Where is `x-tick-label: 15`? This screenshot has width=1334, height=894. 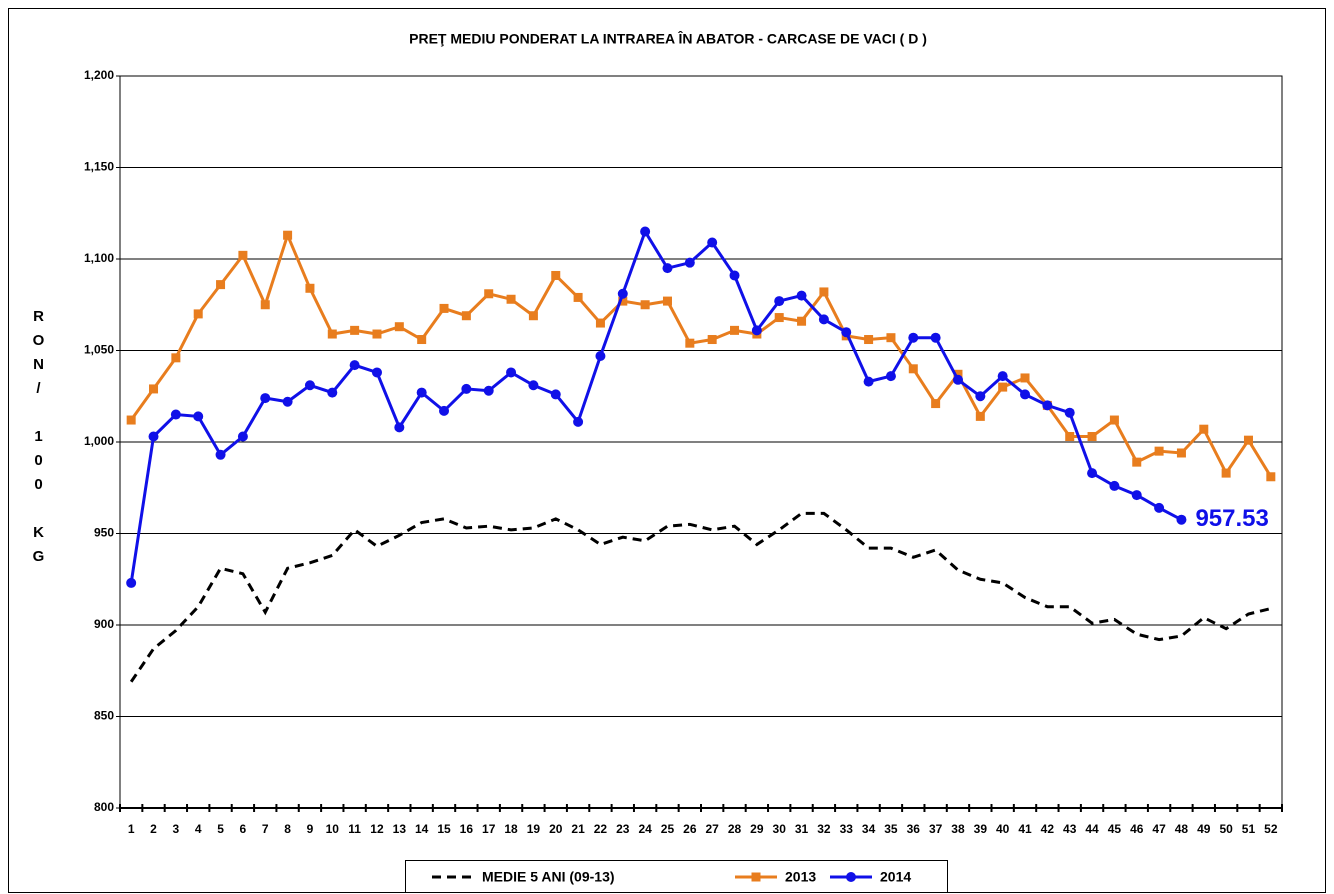
x-tick-label: 15 is located at coordinates (444, 829).